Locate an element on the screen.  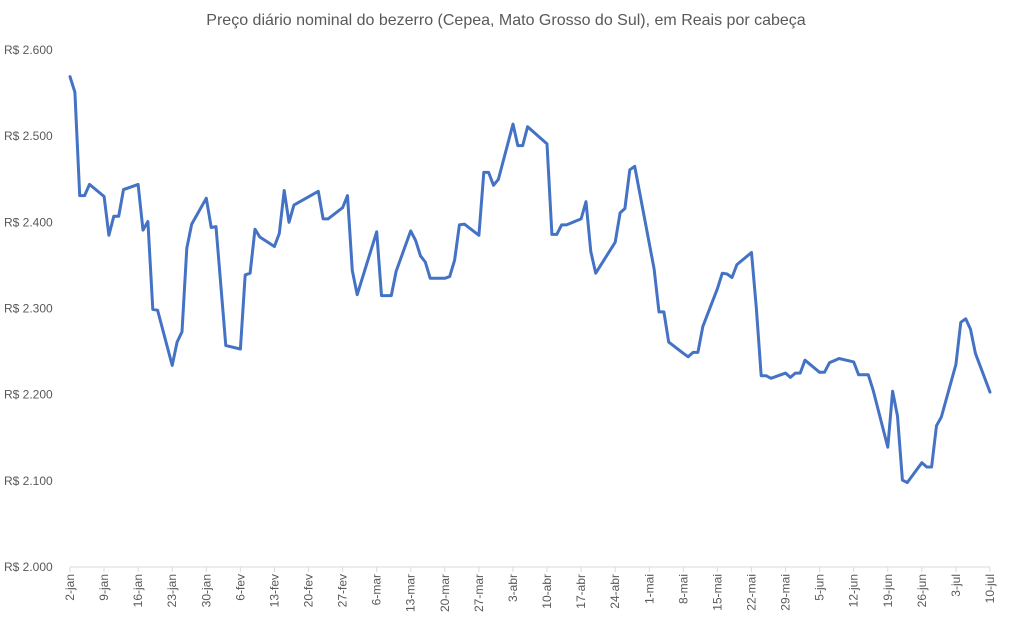
x-tick-label: 6-fev is located at coordinates (240, 587).